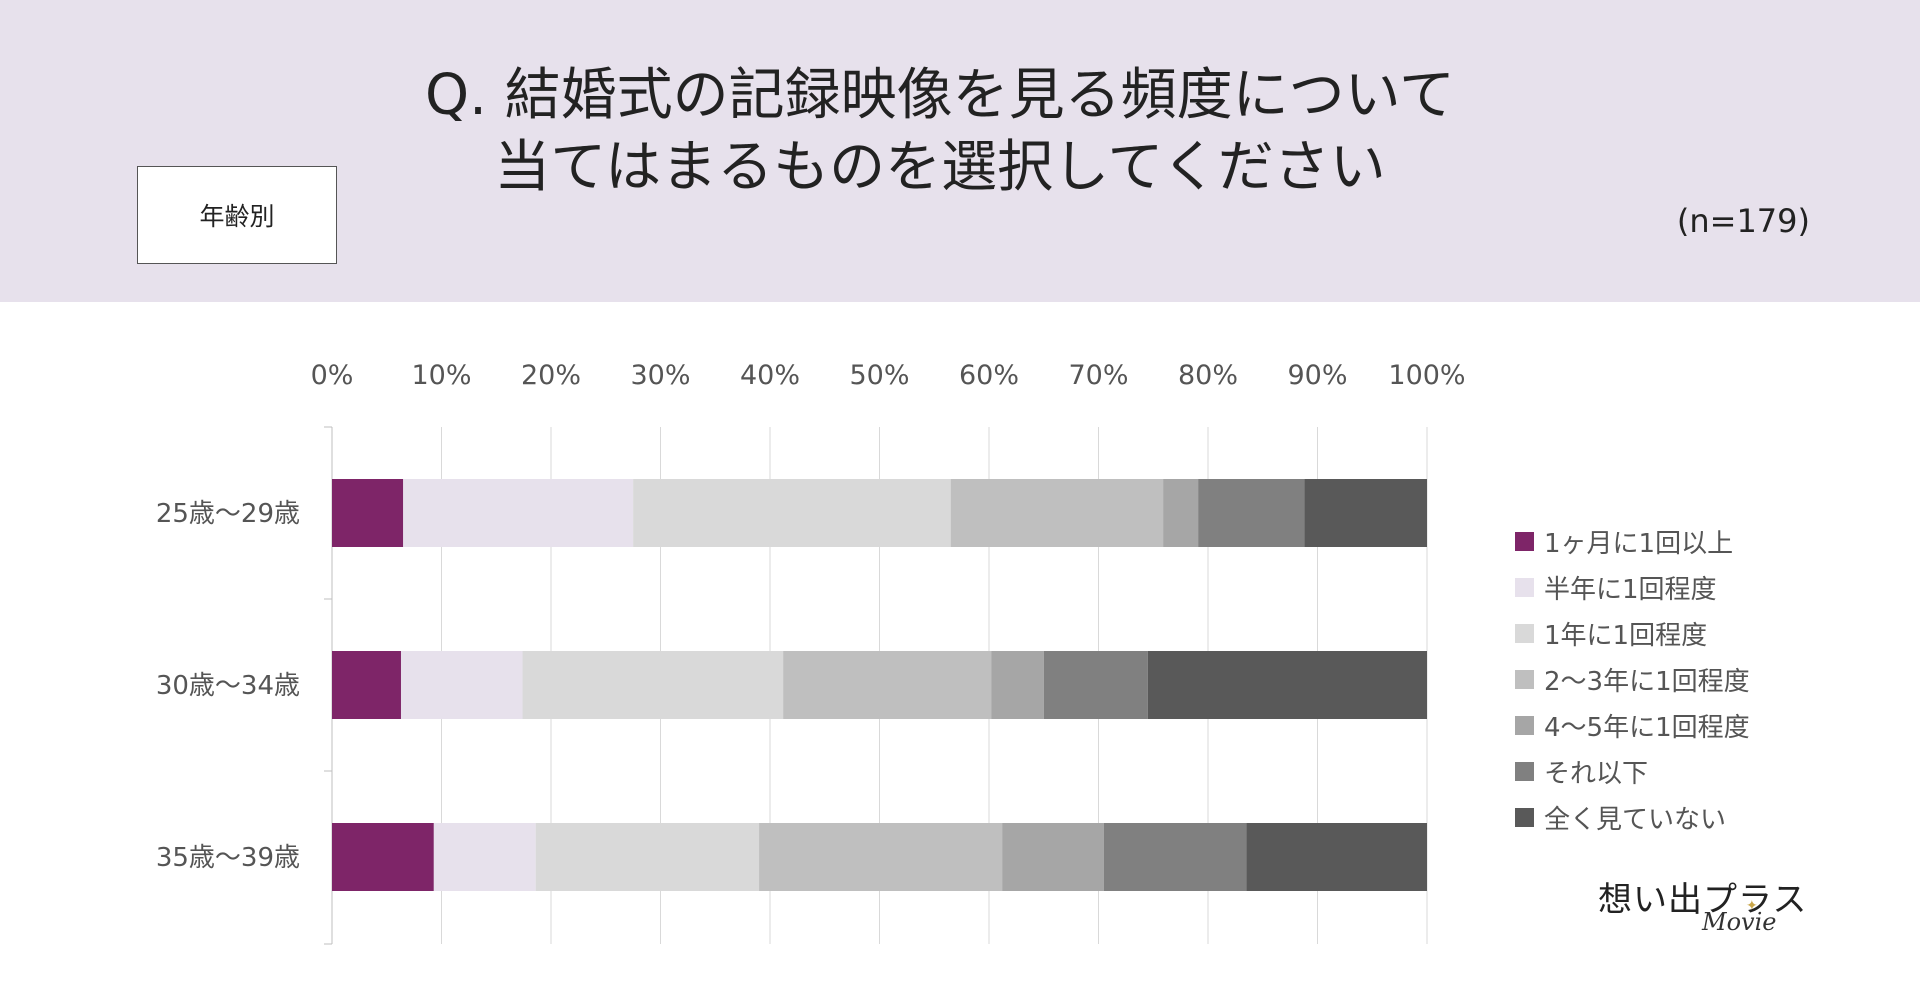 The height and width of the screenshot is (1004, 1920). Describe the element at coordinates (940, 95) in the screenshot. I see `title-line-1: Q. 結婚式の記録映像を見る頻度について` at that location.